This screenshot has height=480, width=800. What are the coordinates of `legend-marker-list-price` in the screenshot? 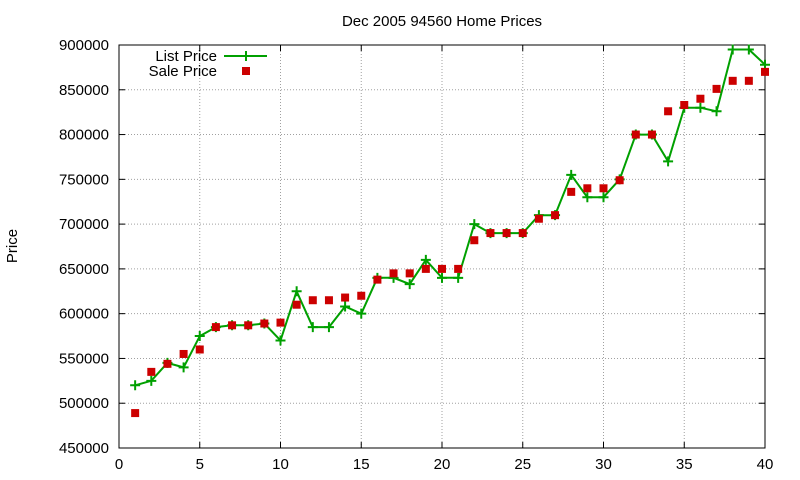 It's located at (246, 56).